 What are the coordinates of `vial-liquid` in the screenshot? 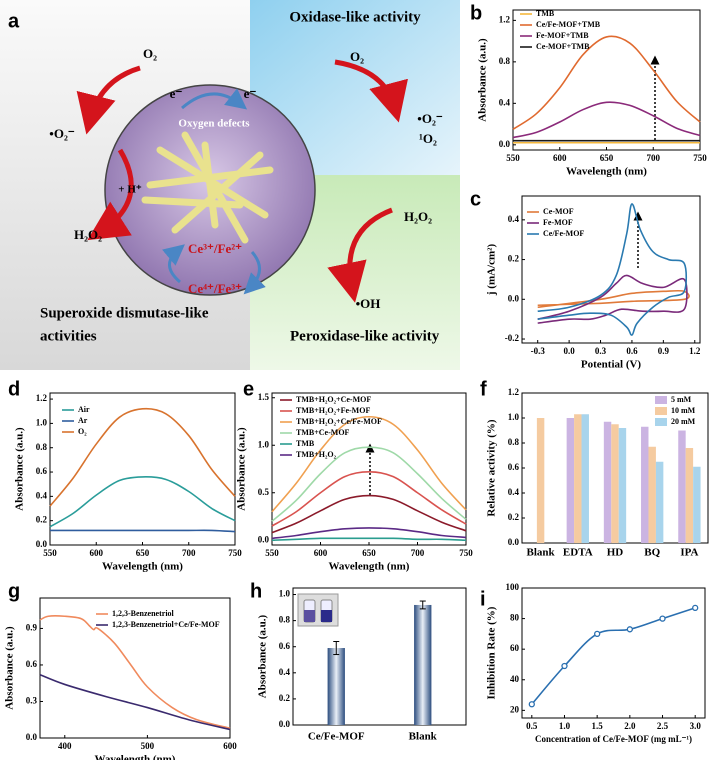 It's located at (309, 616).